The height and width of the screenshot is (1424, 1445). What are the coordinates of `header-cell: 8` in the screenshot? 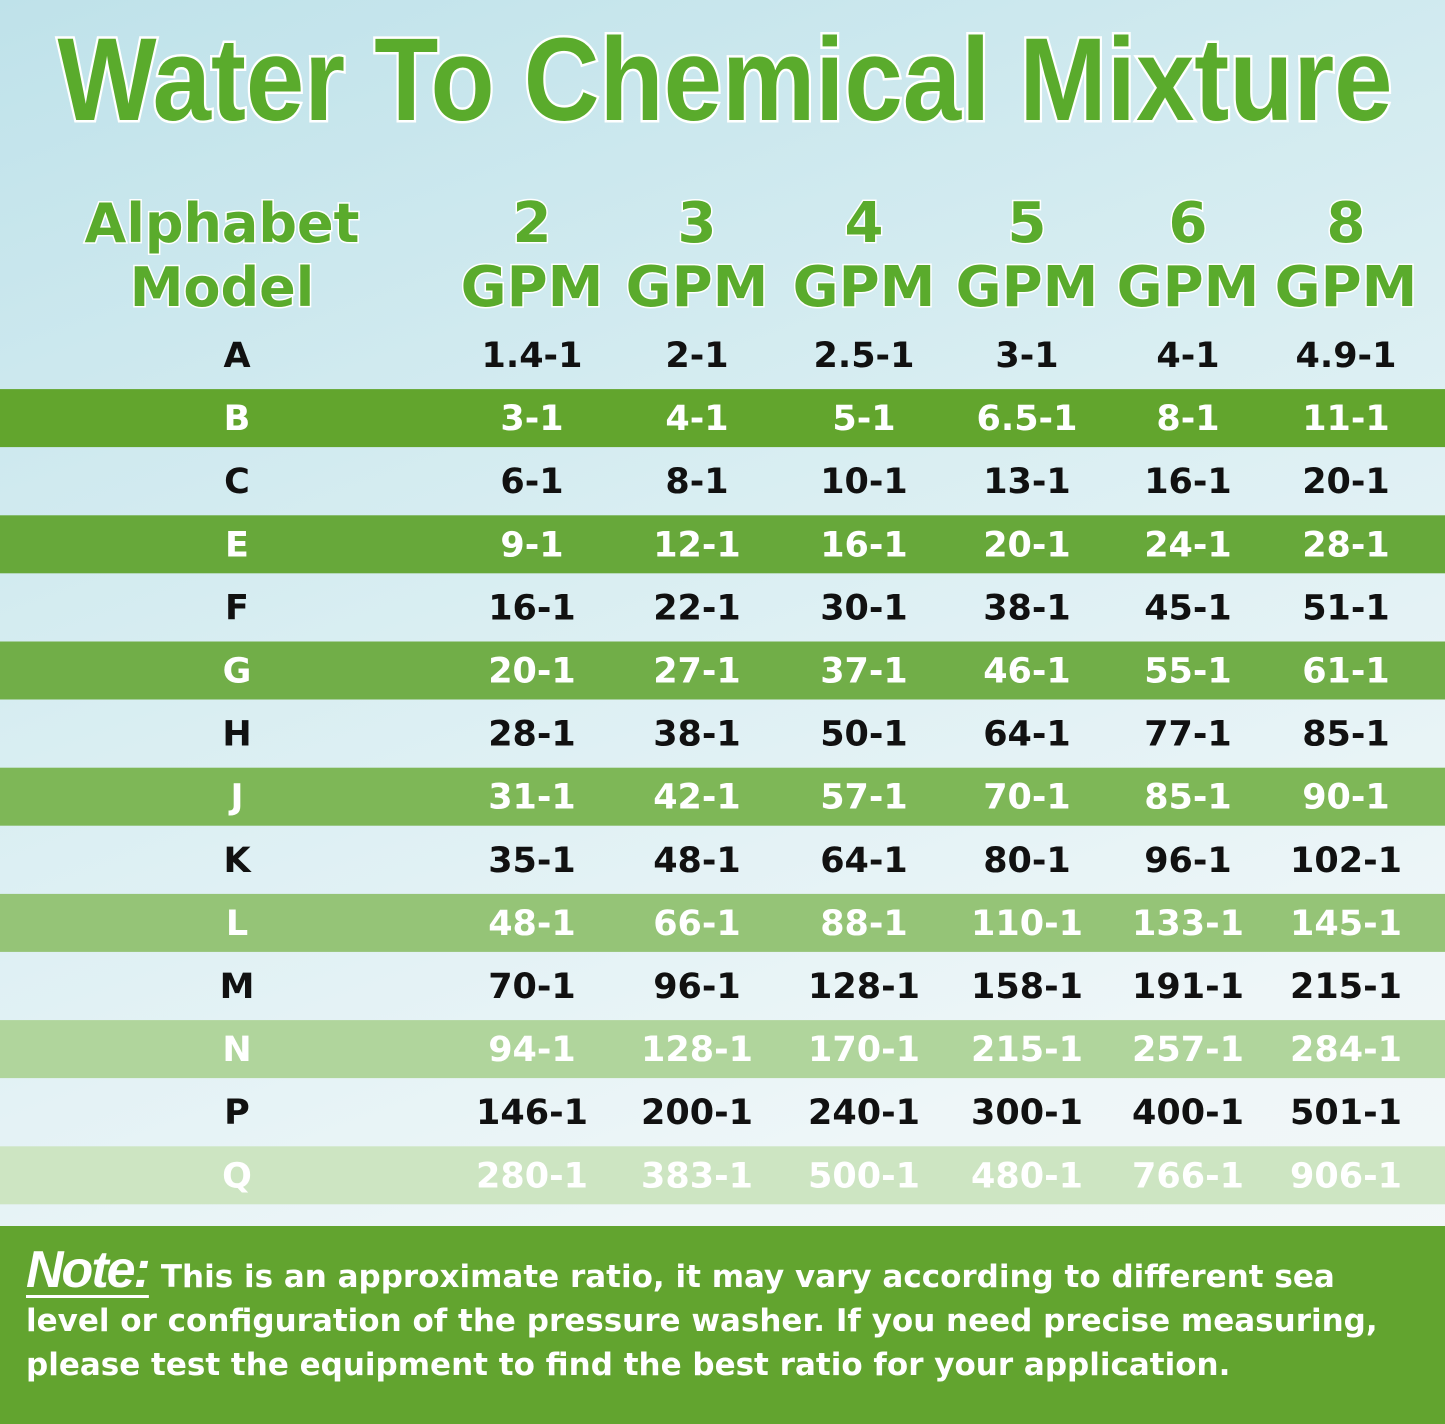 It's located at (1346, 223).